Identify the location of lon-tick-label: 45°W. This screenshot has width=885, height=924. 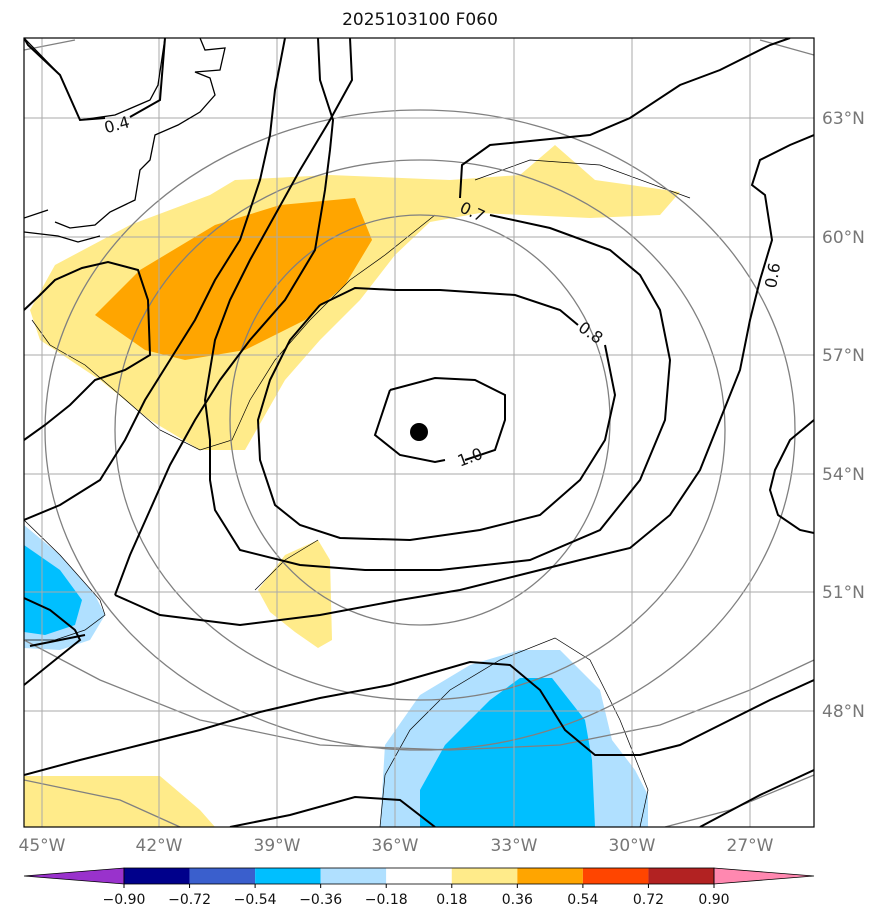
(42, 846).